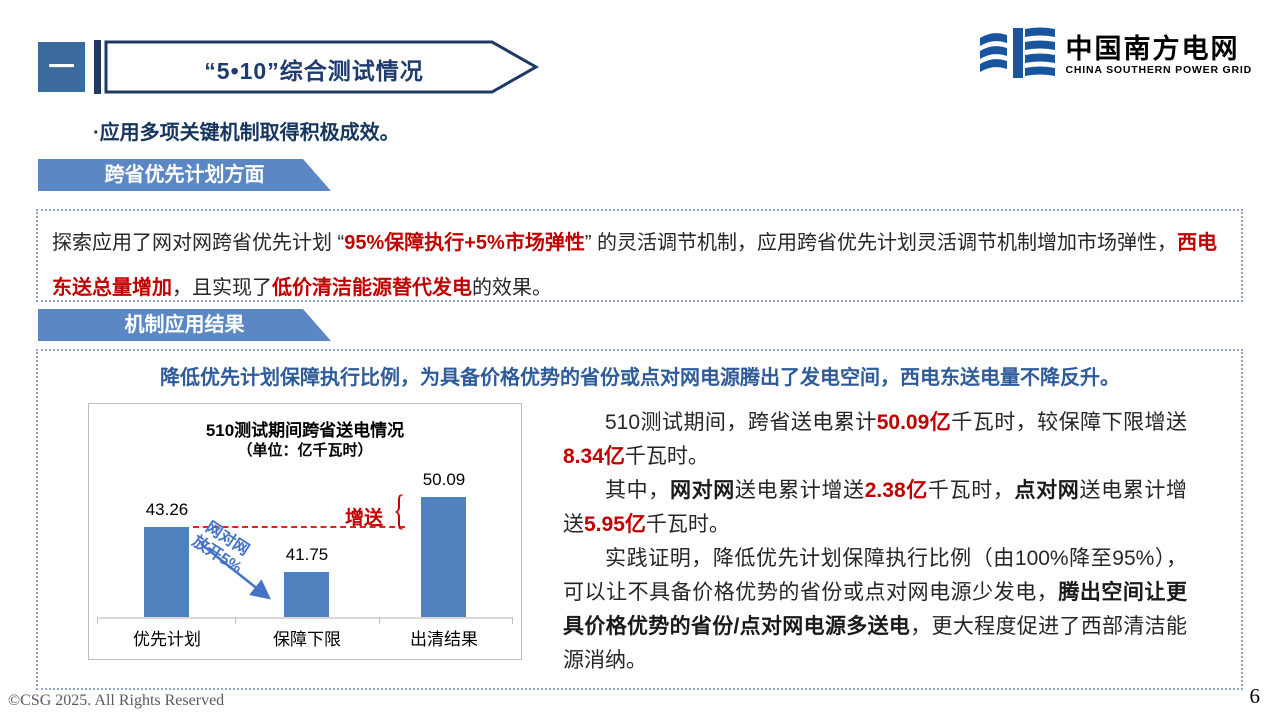 The image size is (1280, 720). Describe the element at coordinates (875, 439) in the screenshot. I see `result-paragraph: 510测试期间，跨省送电累计50.09亿千瓦时，较保障下限增送8.34亿千瓦时。` at that location.